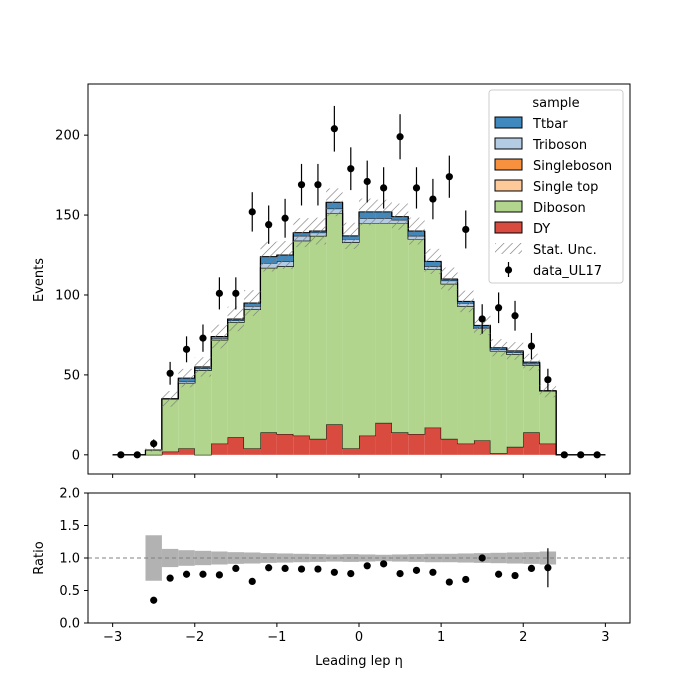  I want to click on legend-marker, so click(508, 270).